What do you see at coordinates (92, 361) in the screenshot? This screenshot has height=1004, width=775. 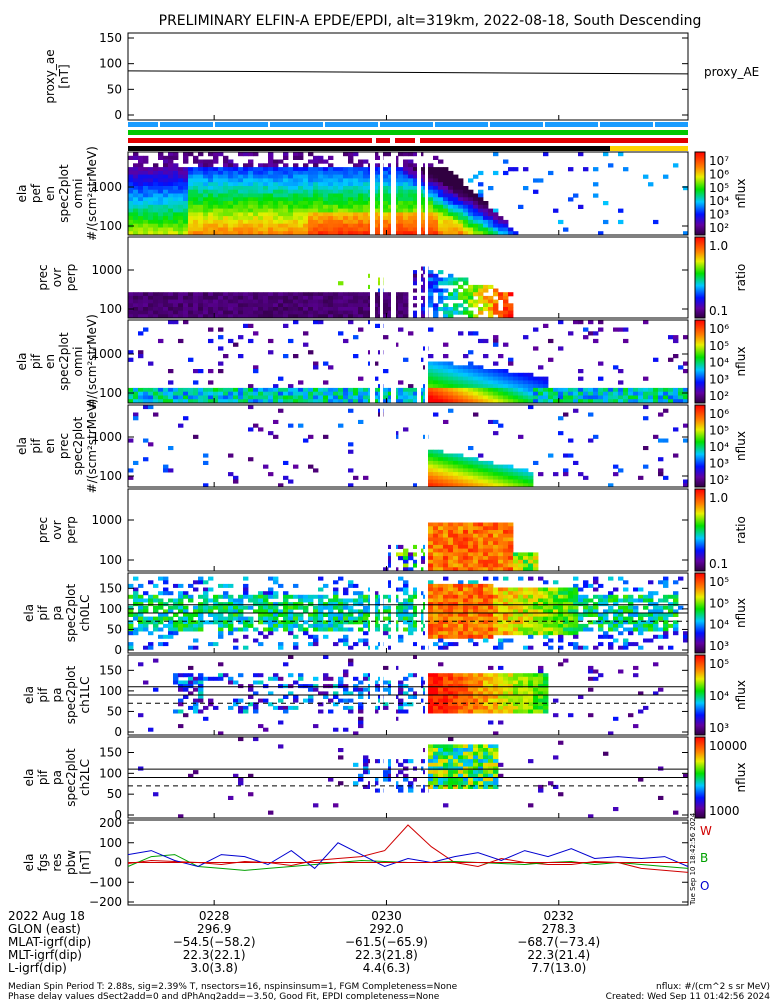 I see `y-axis-label-line: #/(scm²strMeV)` at bounding box center [92, 361].